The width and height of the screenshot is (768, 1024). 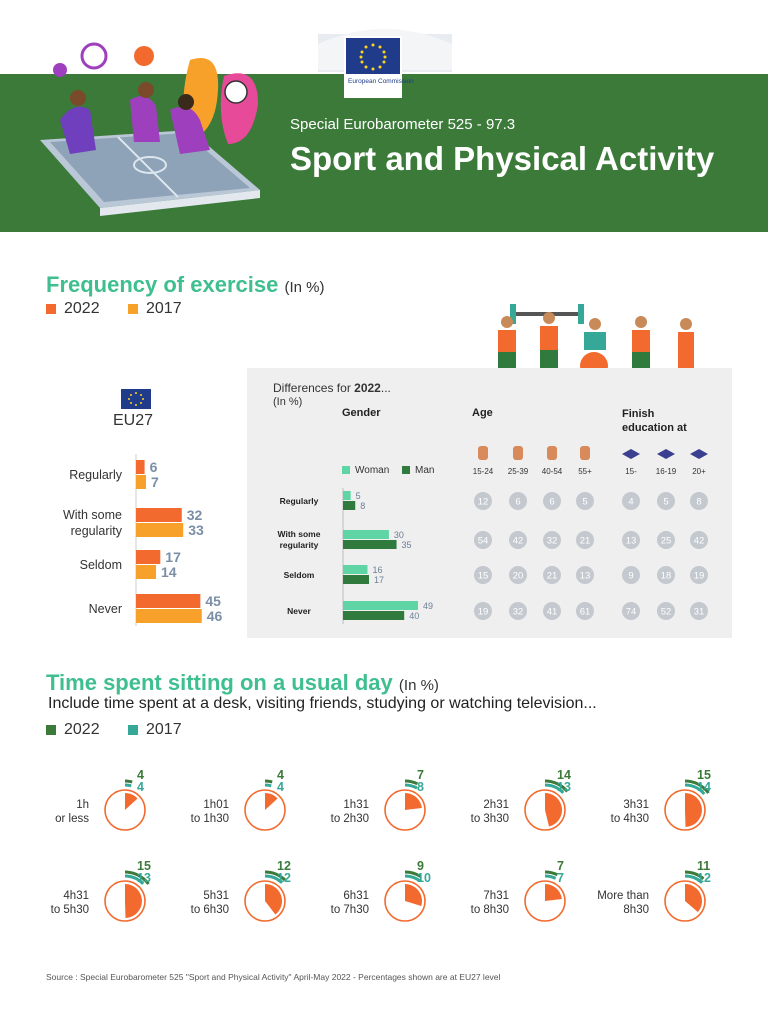 What do you see at coordinates (242, 683) in the screenshot?
I see `sitting-title: Time spent sitting on a usual day (In %)` at bounding box center [242, 683].